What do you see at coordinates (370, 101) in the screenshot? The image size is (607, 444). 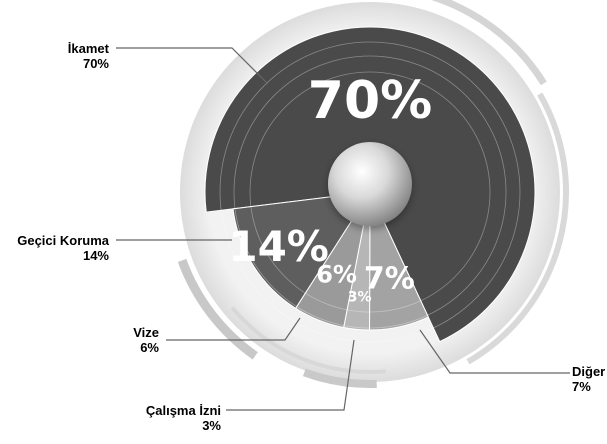 I see `data-label-1: 70%` at bounding box center [370, 101].